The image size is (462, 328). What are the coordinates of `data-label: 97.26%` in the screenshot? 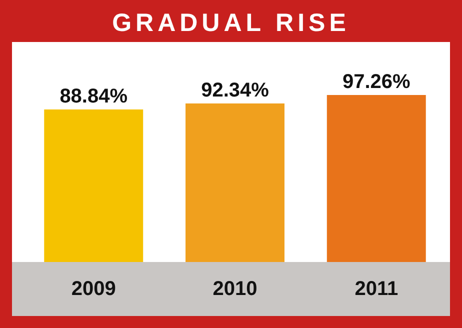 It's located at (376, 82).